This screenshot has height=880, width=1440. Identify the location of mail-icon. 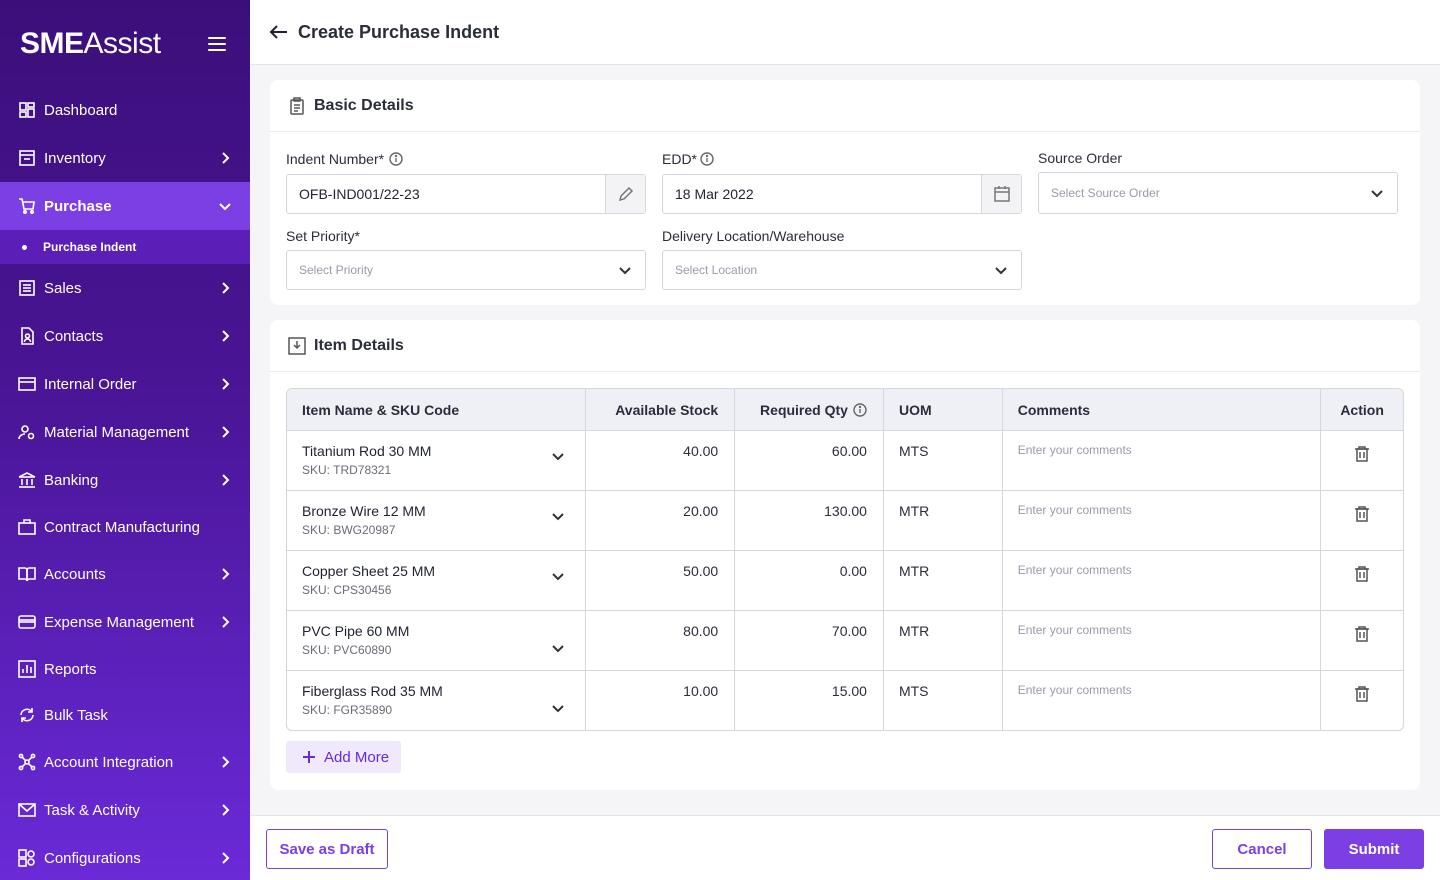
(27, 810).